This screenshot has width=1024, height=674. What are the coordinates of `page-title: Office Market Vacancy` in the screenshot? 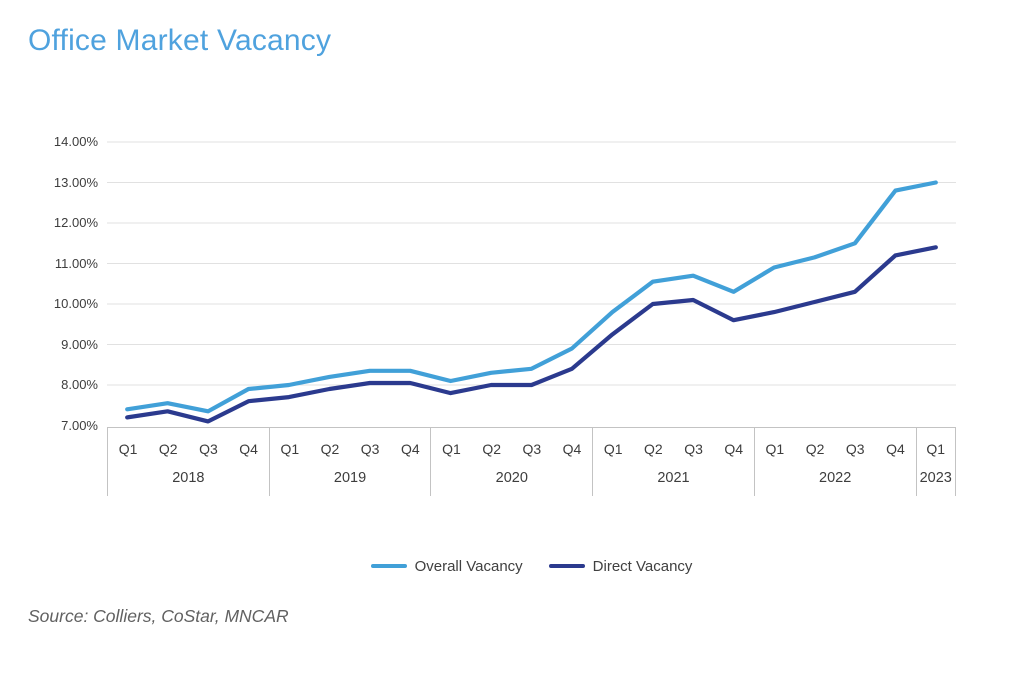 It's located at (180, 40).